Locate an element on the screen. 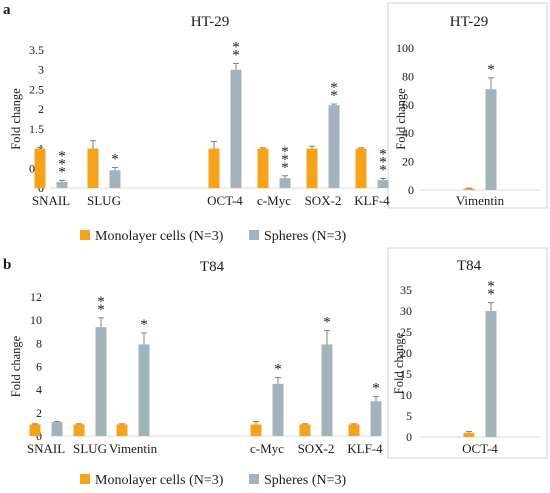 Image resolution: width=550 pixels, height=493 pixels. legend-a-spheres-label: Spheres (N=3) is located at coordinates (305, 236).